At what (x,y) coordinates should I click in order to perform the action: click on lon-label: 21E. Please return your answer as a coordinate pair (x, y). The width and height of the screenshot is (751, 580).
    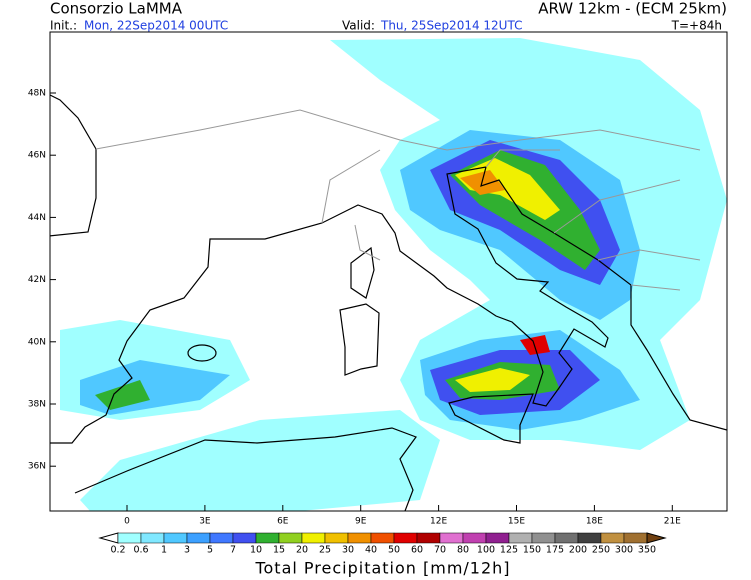
    Looking at the image, I should click on (672, 522).